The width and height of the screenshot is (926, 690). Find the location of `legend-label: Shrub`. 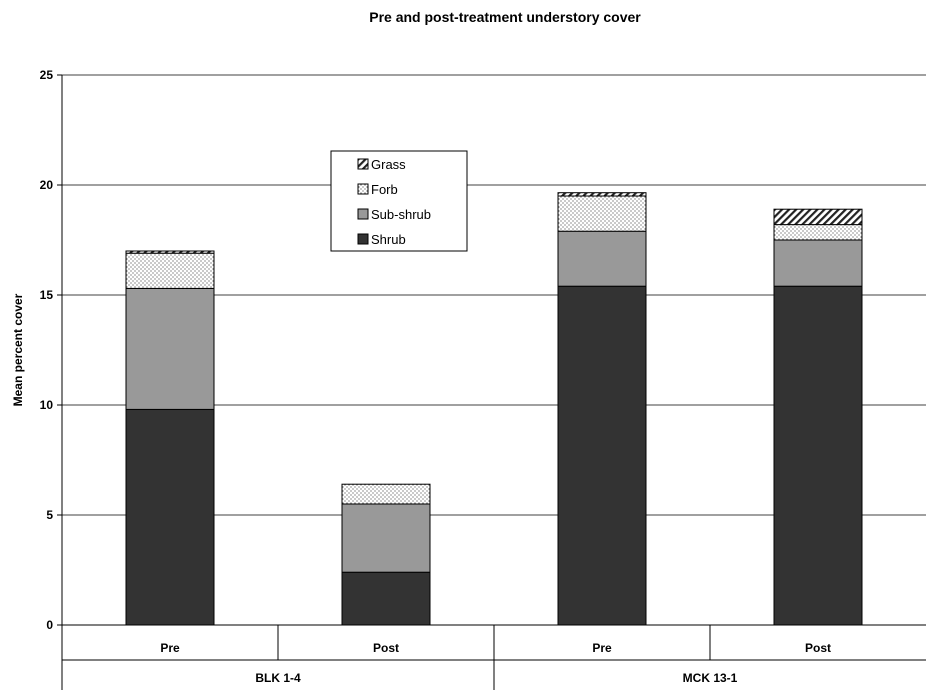

legend-label: Shrub is located at coordinates (388, 239).